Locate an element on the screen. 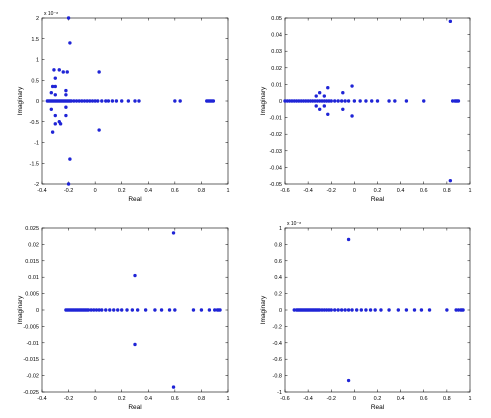 This screenshot has height=418, width=491. y-tick-label: -1 is located at coordinates (36, 144).